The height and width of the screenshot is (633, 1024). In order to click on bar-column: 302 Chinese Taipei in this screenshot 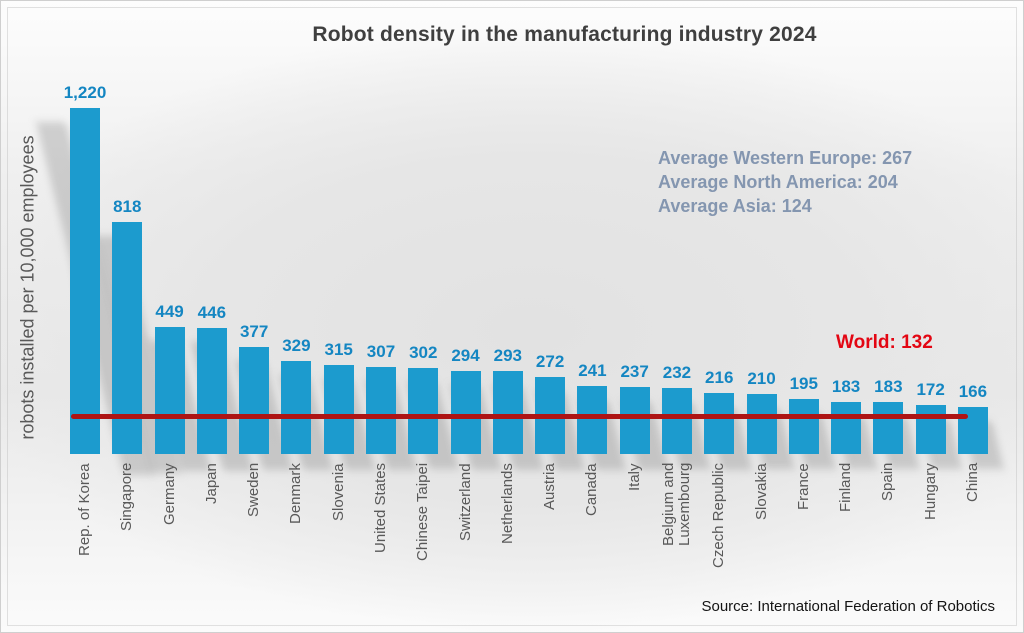, I will do `click(433, 452)`.